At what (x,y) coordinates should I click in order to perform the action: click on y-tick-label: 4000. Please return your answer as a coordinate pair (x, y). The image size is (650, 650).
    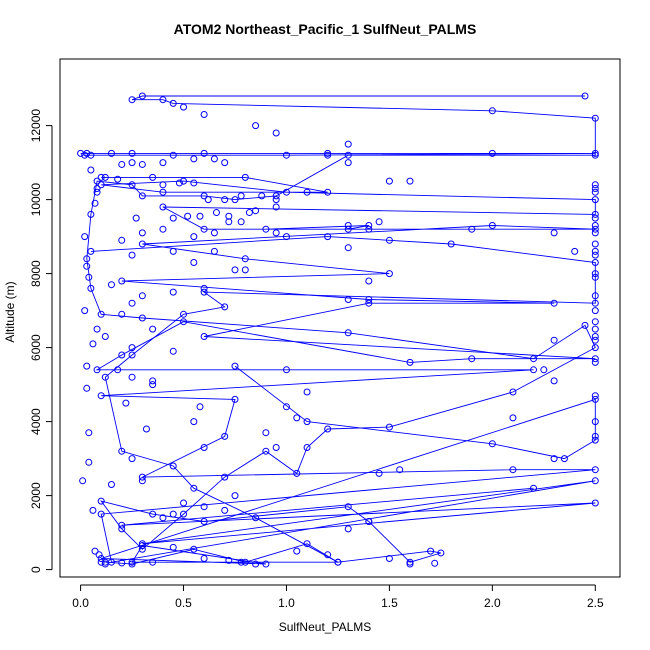
    Looking at the image, I should click on (36, 421).